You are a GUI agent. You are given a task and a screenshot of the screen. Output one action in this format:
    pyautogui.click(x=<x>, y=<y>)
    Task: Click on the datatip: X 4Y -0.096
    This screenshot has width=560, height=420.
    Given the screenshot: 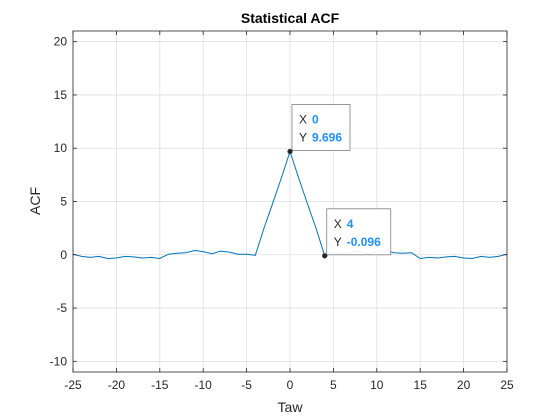 What is the action you would take?
    pyautogui.click(x=357, y=233)
    